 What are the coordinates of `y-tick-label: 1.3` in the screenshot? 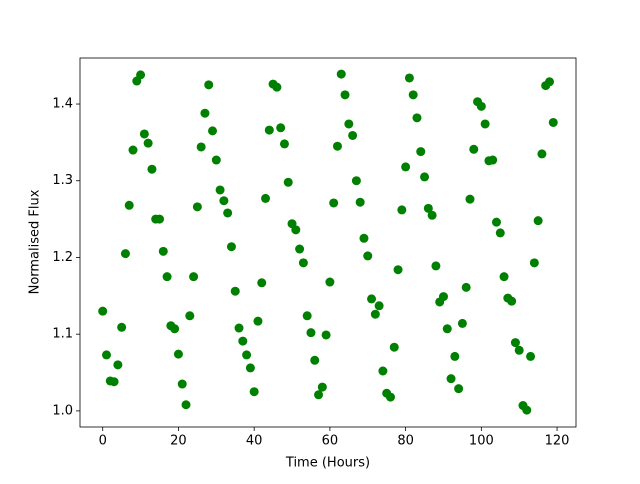 It's located at (62, 180).